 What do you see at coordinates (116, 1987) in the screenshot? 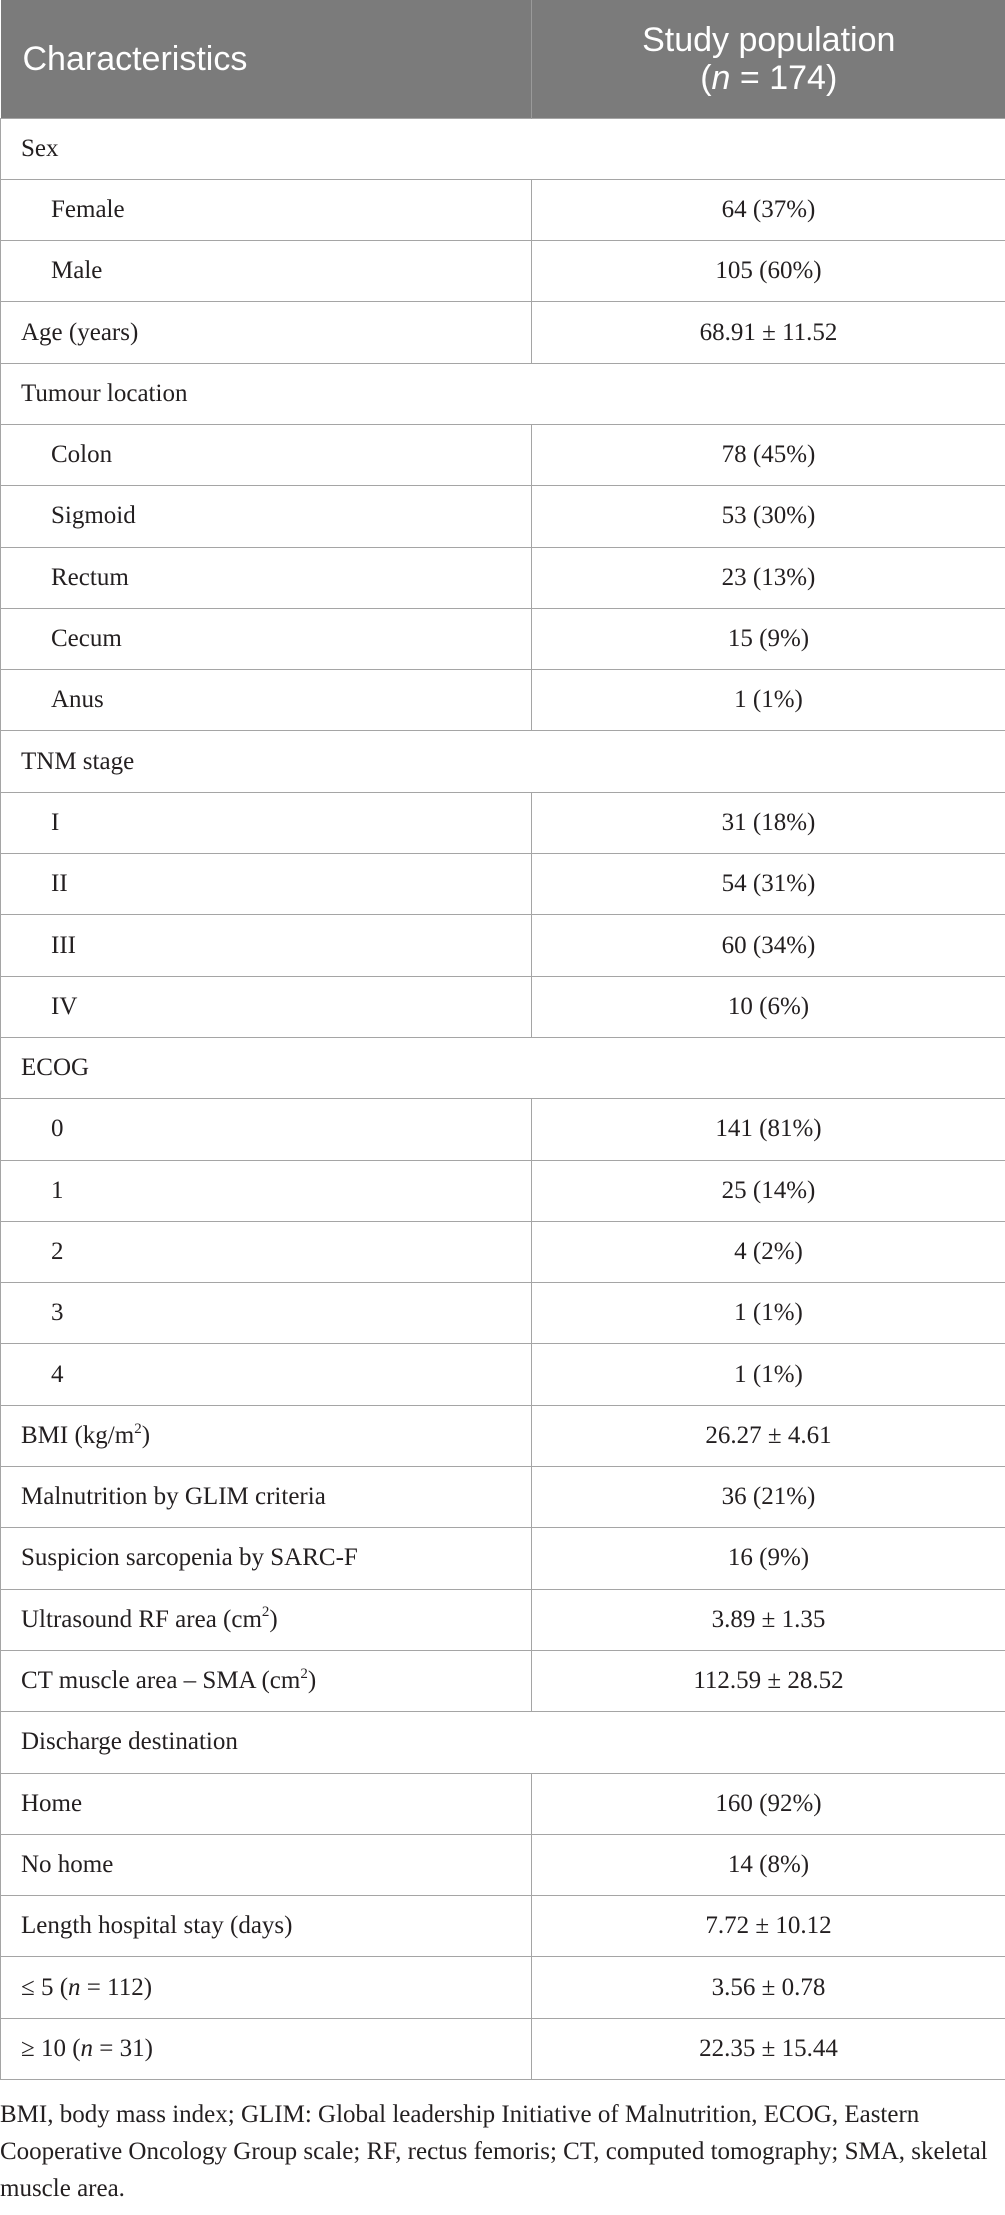
I see `le5-label-count: = 112)` at bounding box center [116, 1987].